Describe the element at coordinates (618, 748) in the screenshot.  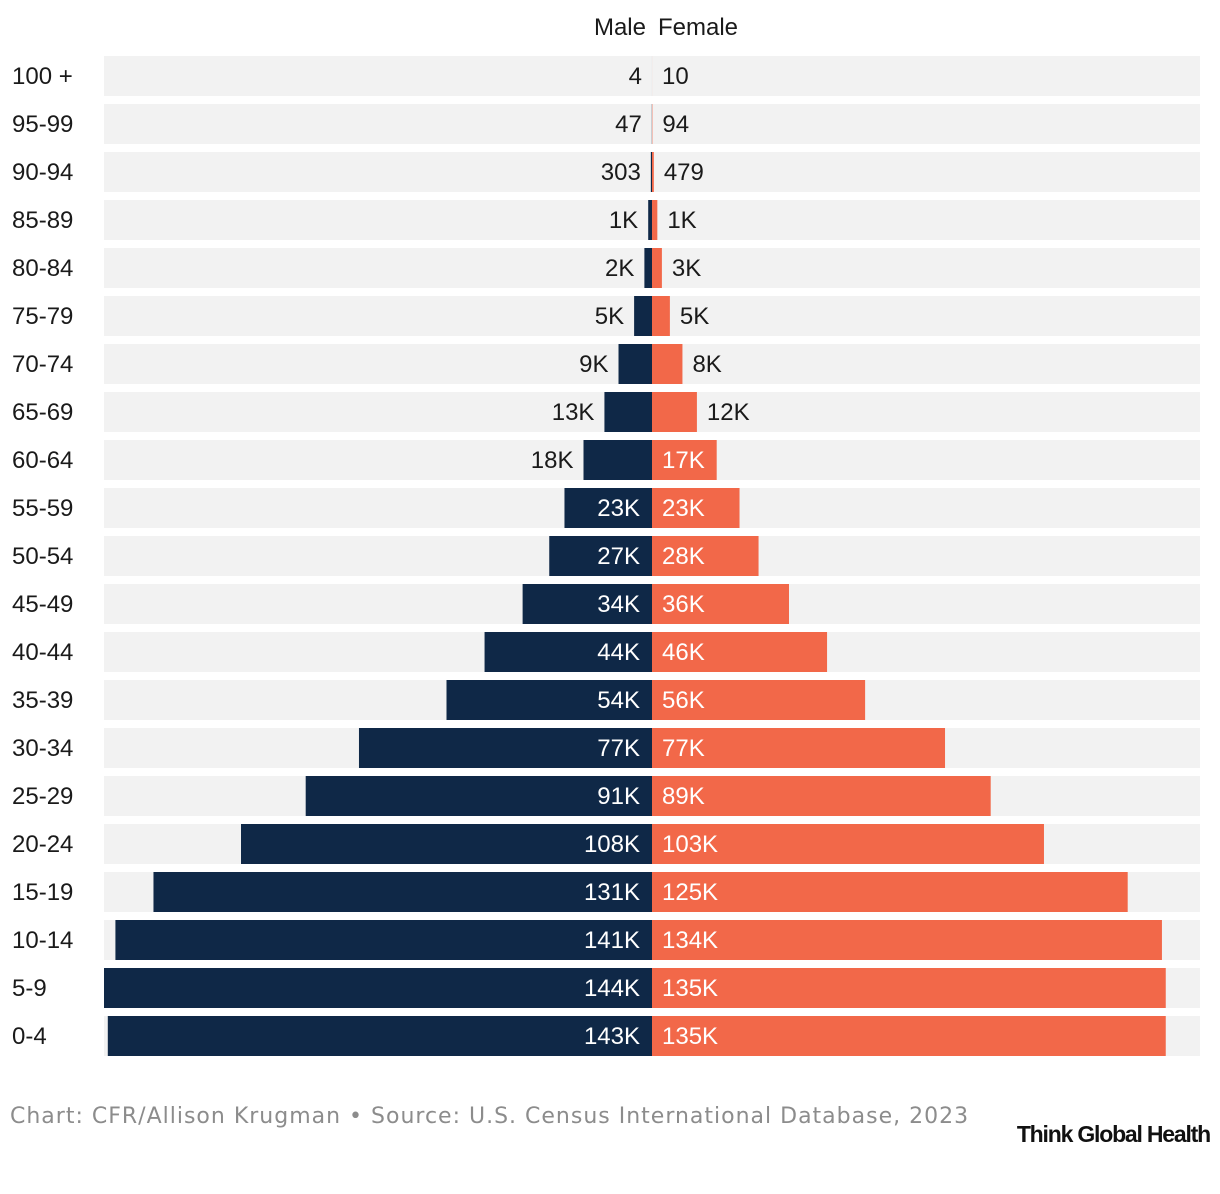
I see `male-value-label: 77K` at that location.